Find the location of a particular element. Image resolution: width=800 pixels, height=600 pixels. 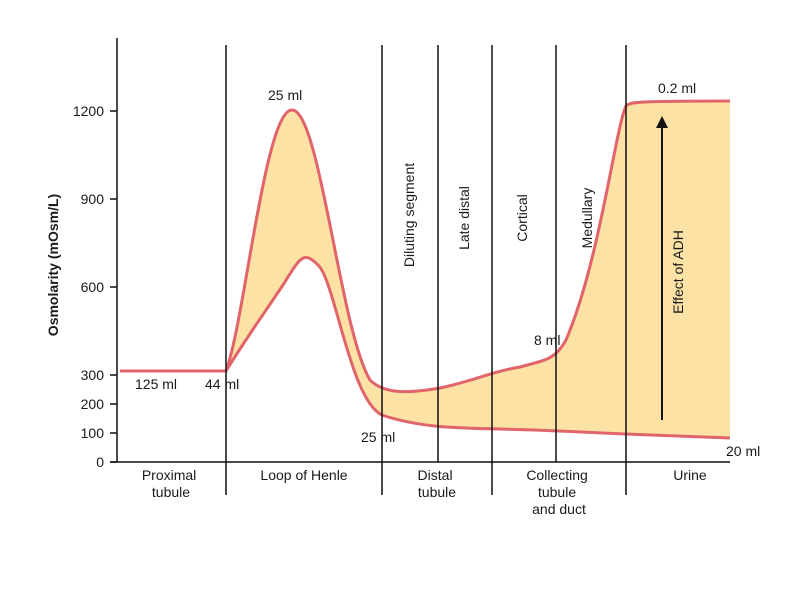

label-late-distal: Late distal is located at coordinates (464, 218).